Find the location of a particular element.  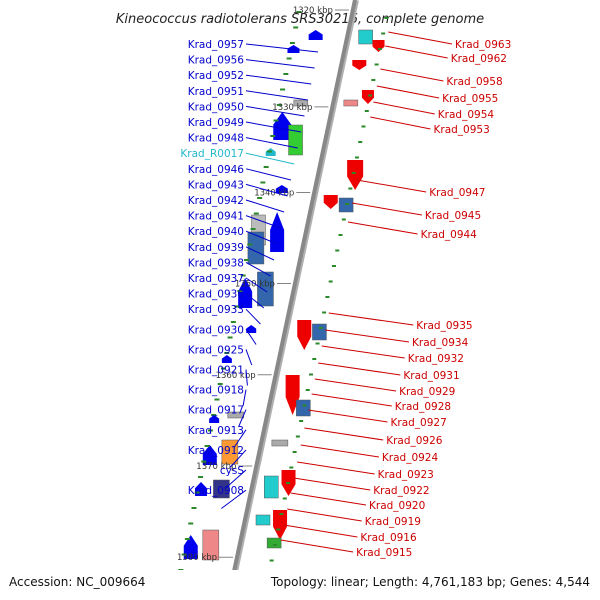

gene-label-right: Krad_0962 is located at coordinates (479, 59).